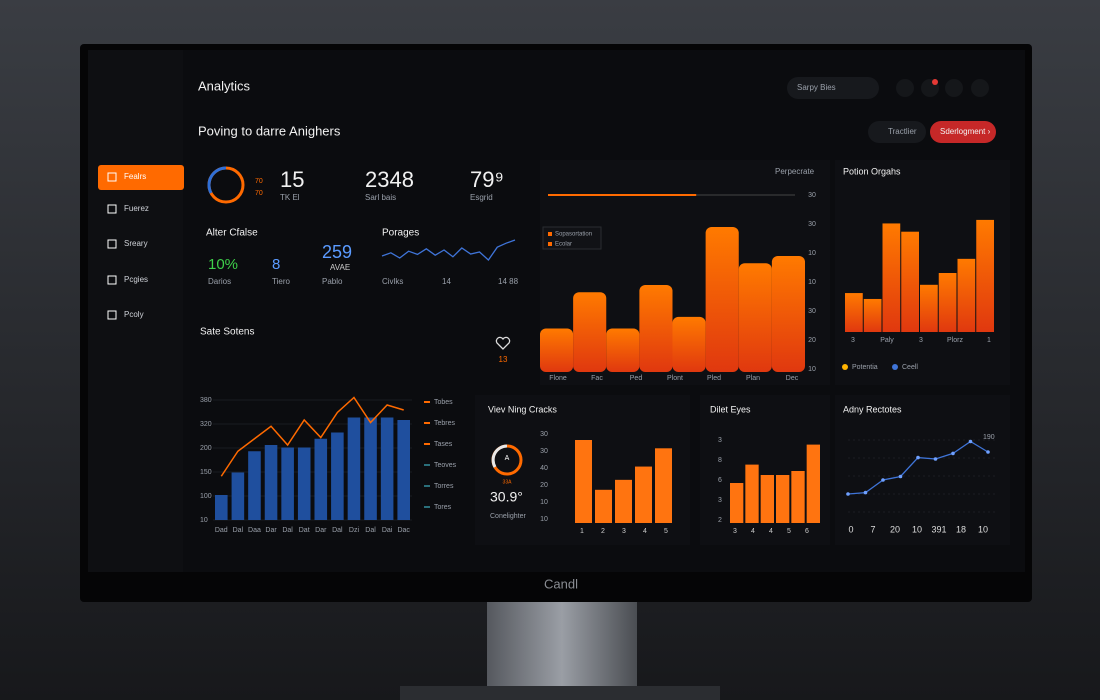 This screenshot has width=1100, height=700. Describe the element at coordinates (921, 340) in the screenshot. I see `x-tick-label: 3` at that location.